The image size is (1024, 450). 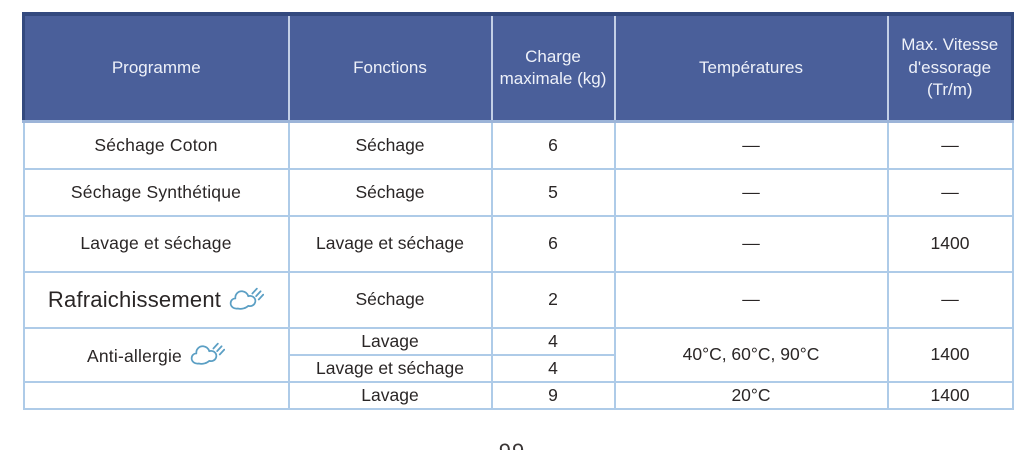 I want to click on column-header-charge: Charge maximale (kg), so click(x=553, y=68).